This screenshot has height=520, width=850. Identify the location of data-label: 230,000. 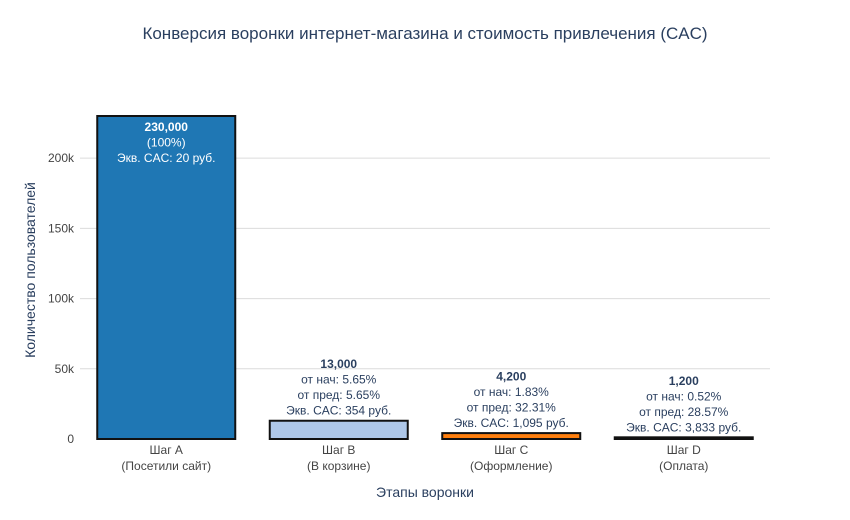
(167, 127).